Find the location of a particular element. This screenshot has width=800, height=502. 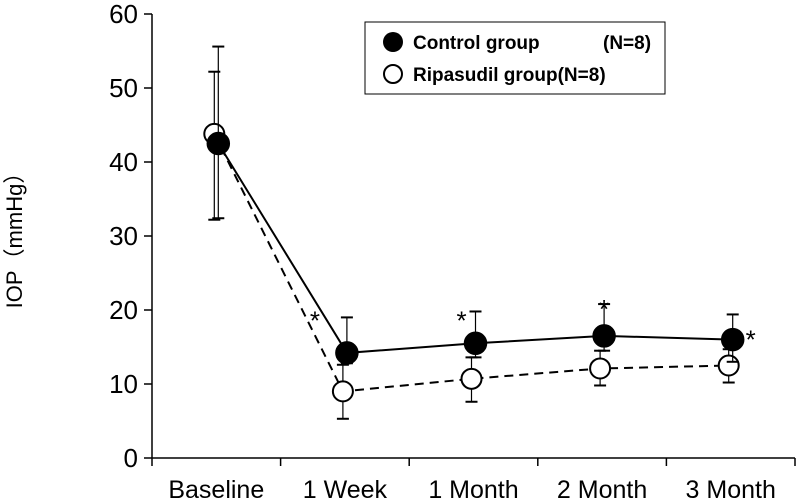

y-axis-title: IOP（mmHg） is located at coordinates (14, 235).